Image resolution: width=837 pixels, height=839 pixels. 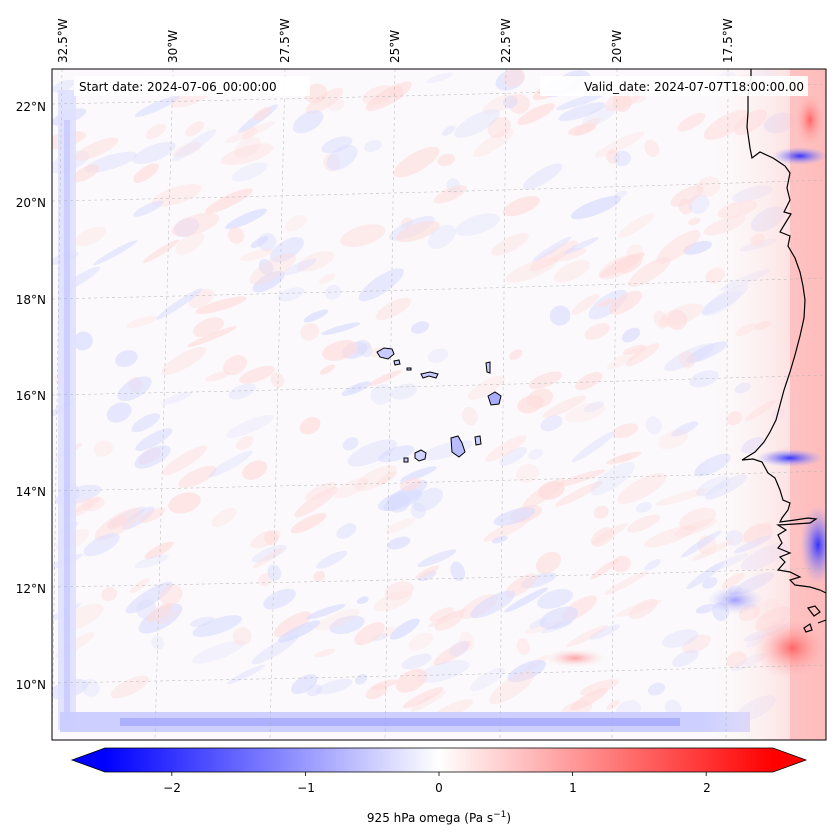 What do you see at coordinates (31, 685) in the screenshot?
I see `lat-label-10n: 10°N` at bounding box center [31, 685].